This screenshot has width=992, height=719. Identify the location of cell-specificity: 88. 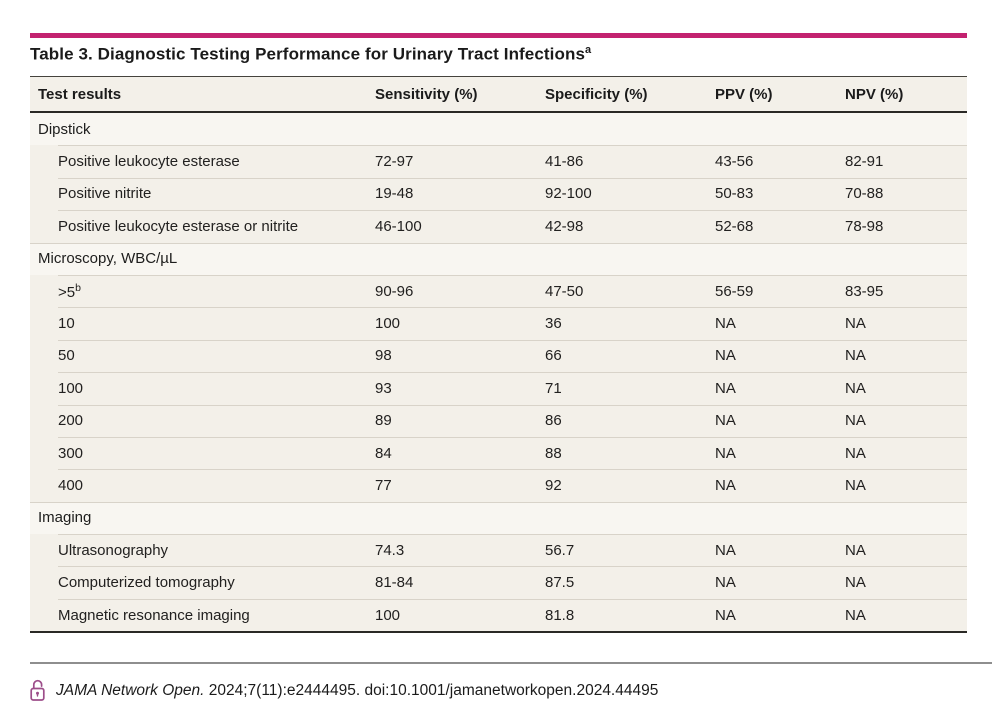
(553, 453).